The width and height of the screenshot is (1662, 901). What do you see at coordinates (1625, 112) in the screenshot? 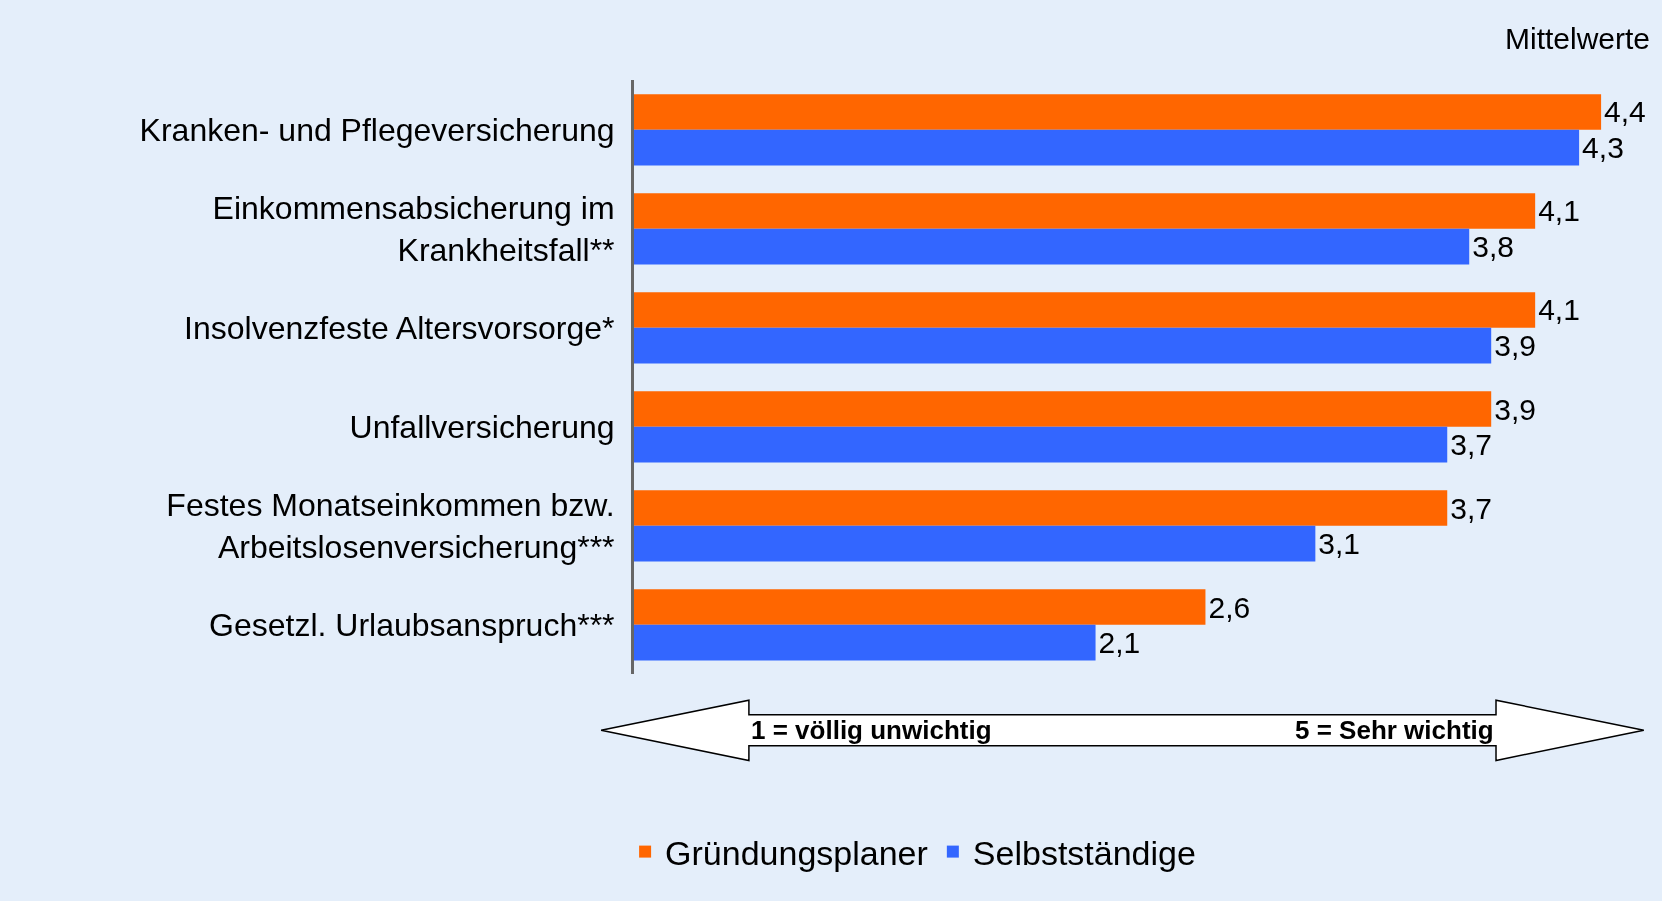
I see `data-label: 4,4` at bounding box center [1625, 112].